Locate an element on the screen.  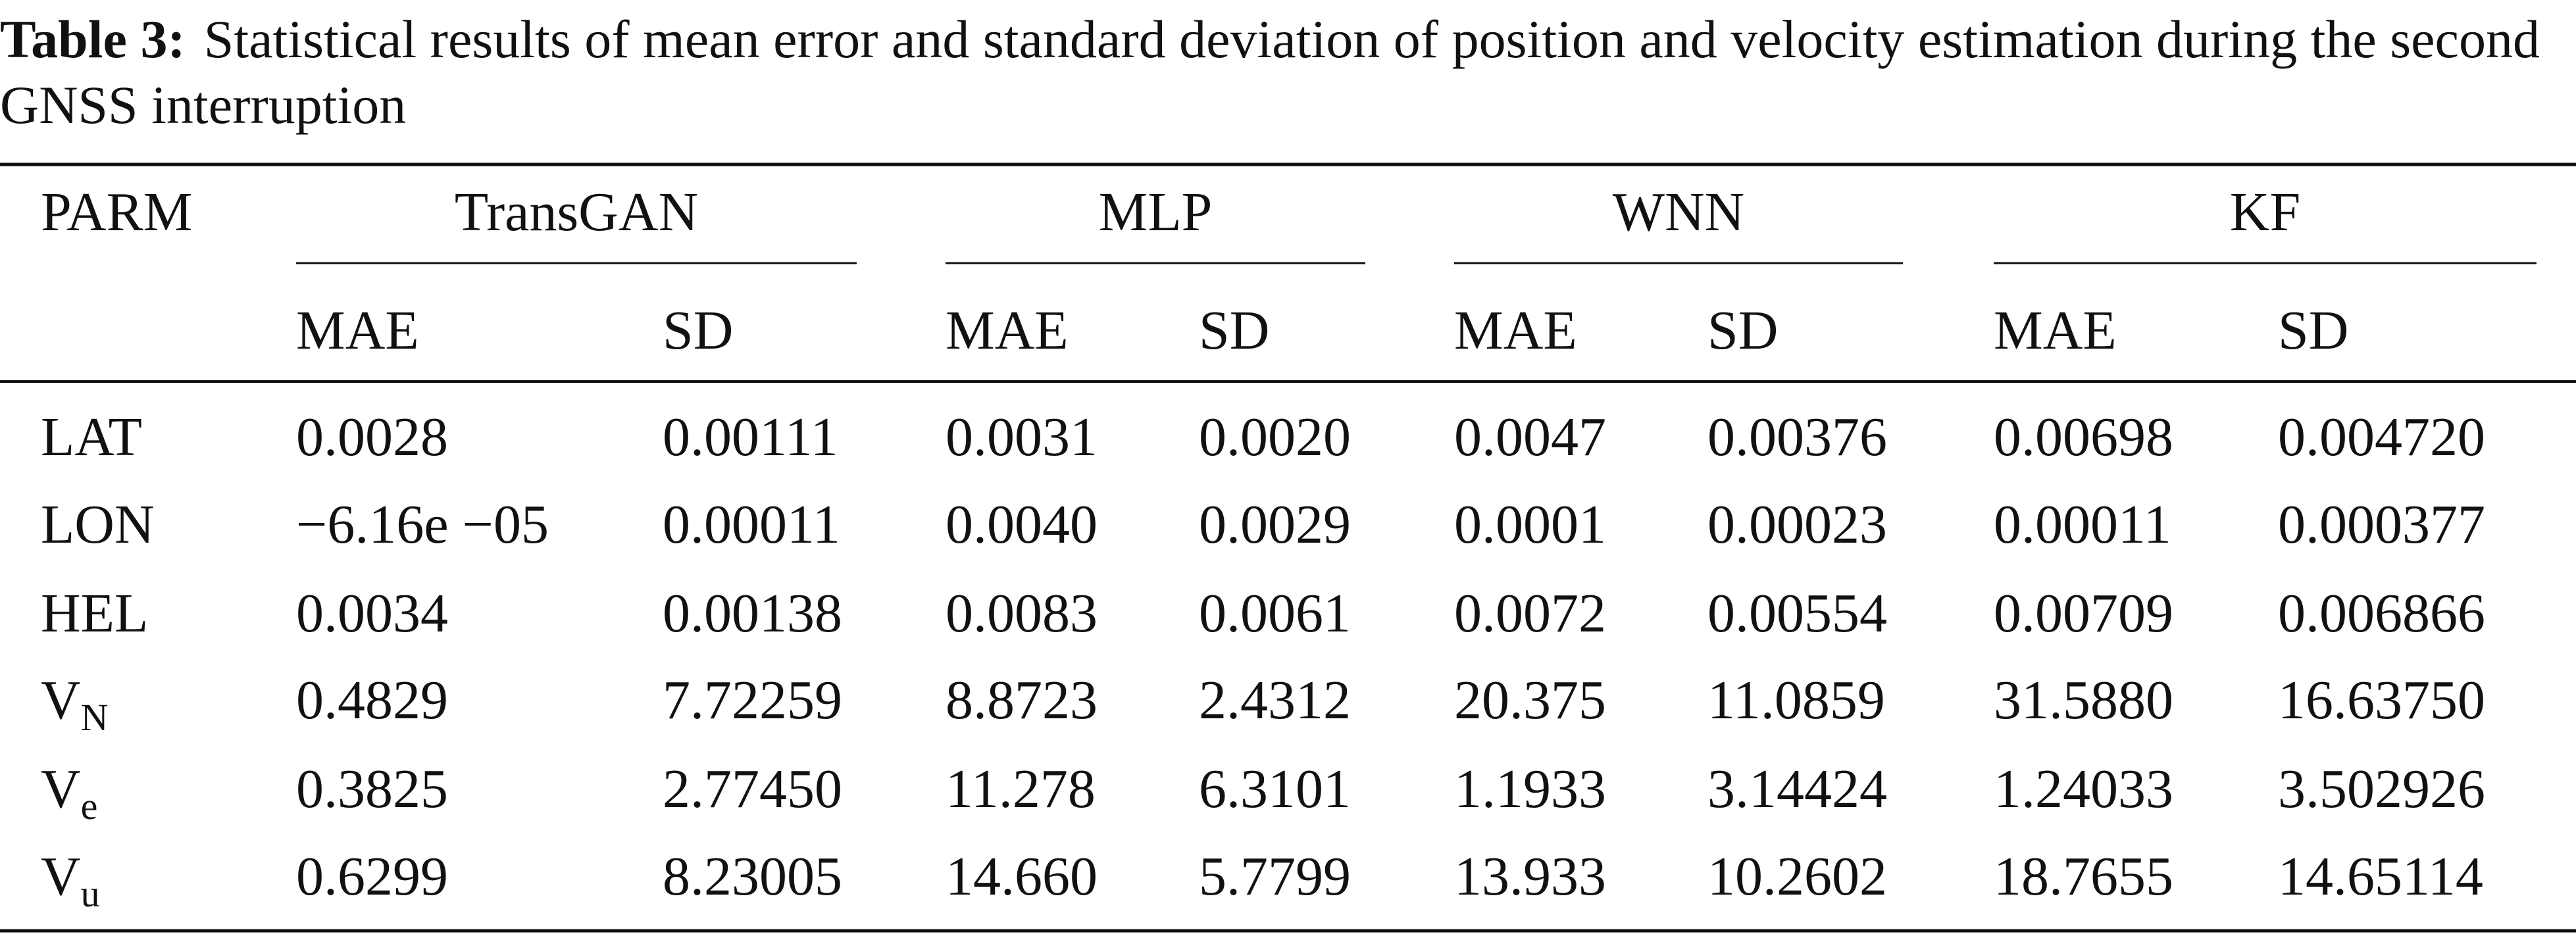
row-label: Ve is located at coordinates (69, 792).